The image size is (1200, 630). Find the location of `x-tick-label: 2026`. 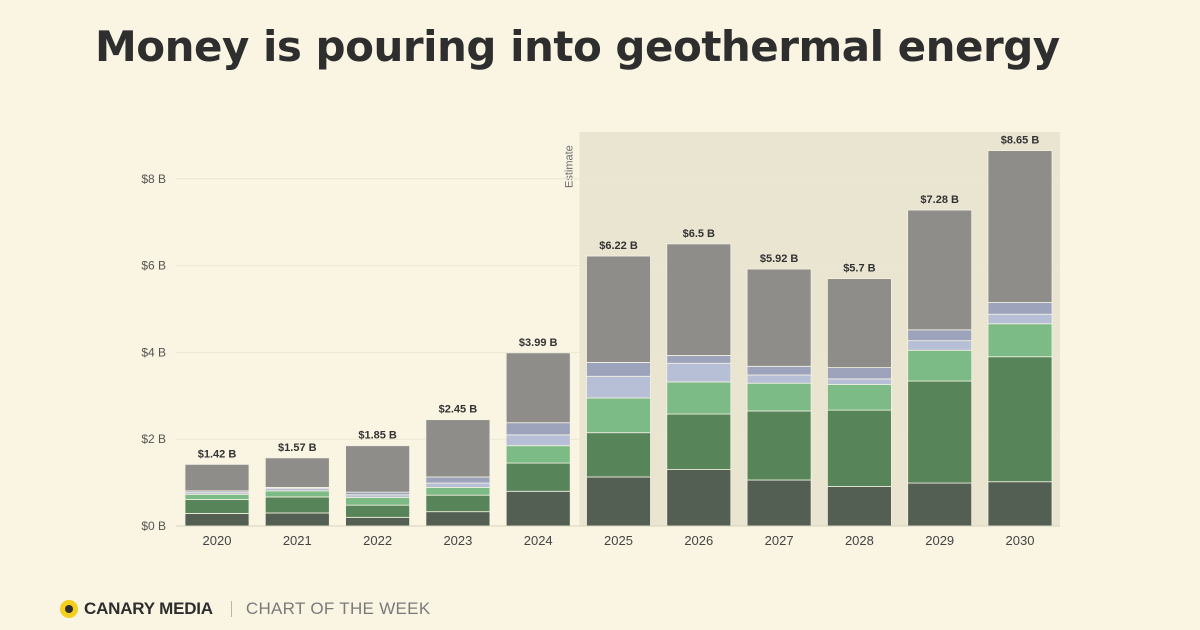

x-tick-label: 2026 is located at coordinates (698, 540).